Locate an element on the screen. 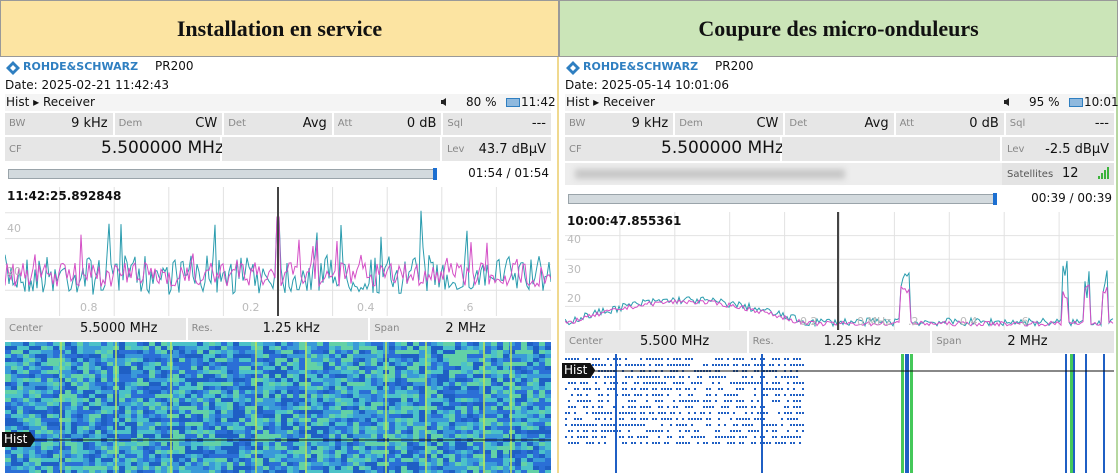 The width and height of the screenshot is (1118, 473). footer-value: 1.25 kHz is located at coordinates (291, 328).